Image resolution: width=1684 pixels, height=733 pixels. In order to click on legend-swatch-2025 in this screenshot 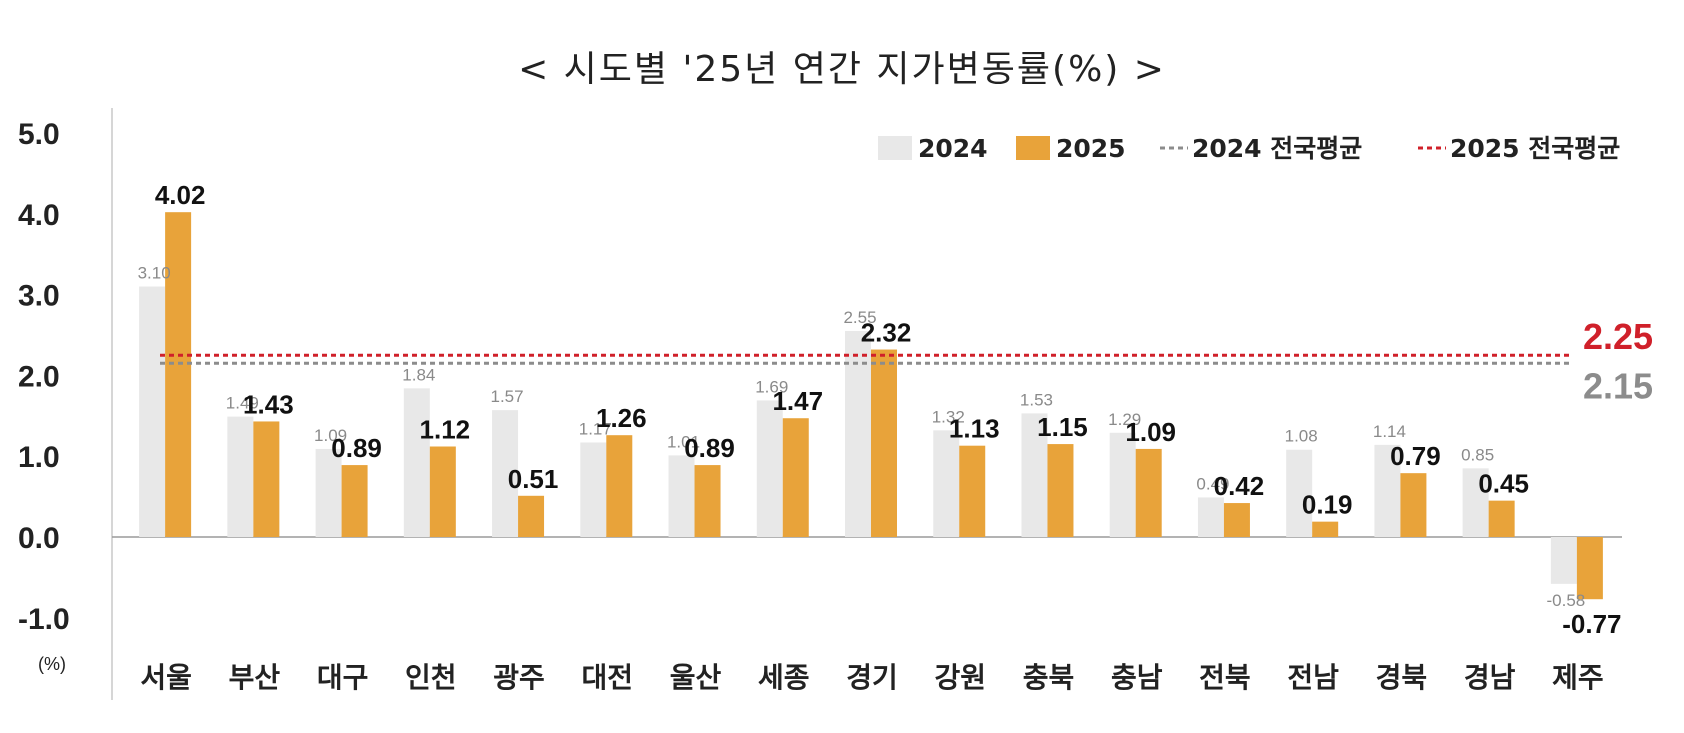, I will do `click(1033, 148)`.